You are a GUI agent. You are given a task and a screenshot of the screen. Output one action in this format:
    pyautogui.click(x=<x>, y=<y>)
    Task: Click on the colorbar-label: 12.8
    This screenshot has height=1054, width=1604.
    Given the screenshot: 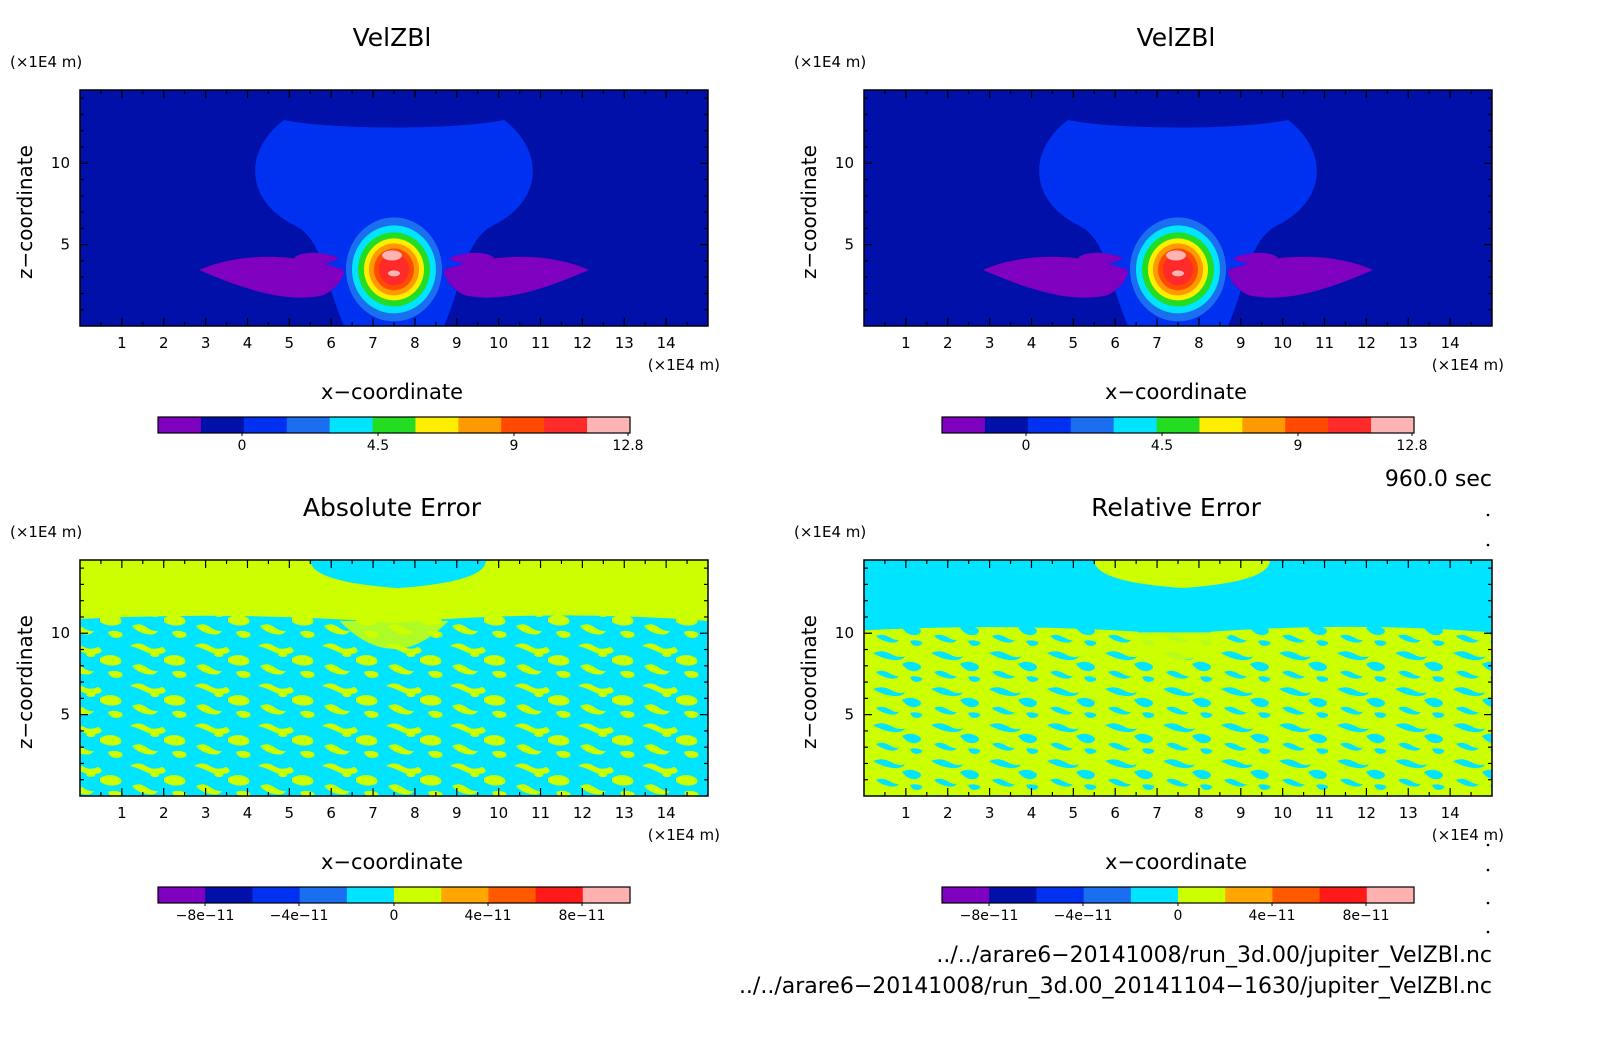 What is the action you would take?
    pyautogui.click(x=627, y=446)
    